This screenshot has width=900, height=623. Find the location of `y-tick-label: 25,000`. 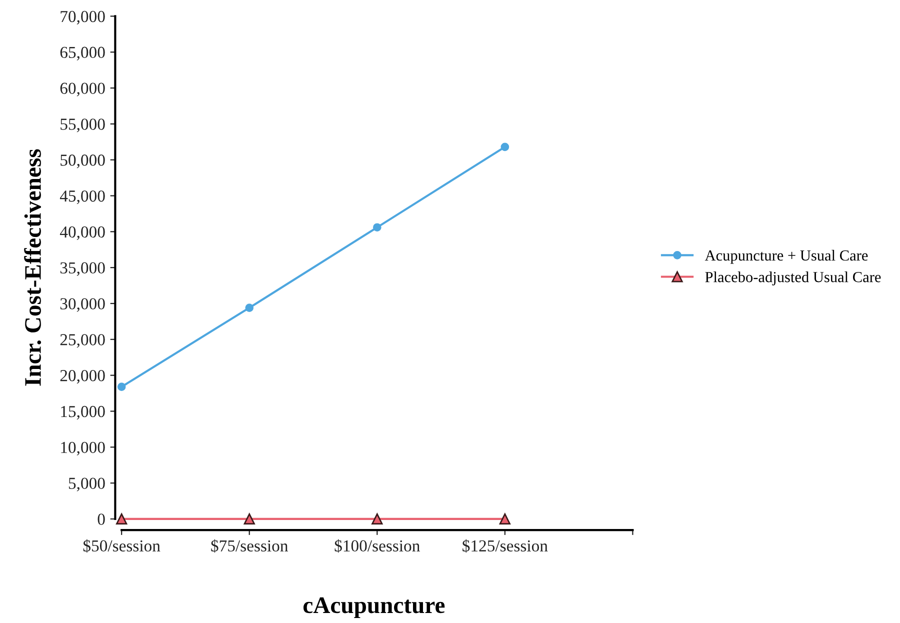

y-tick-label: 25,000 is located at coordinates (82, 341).